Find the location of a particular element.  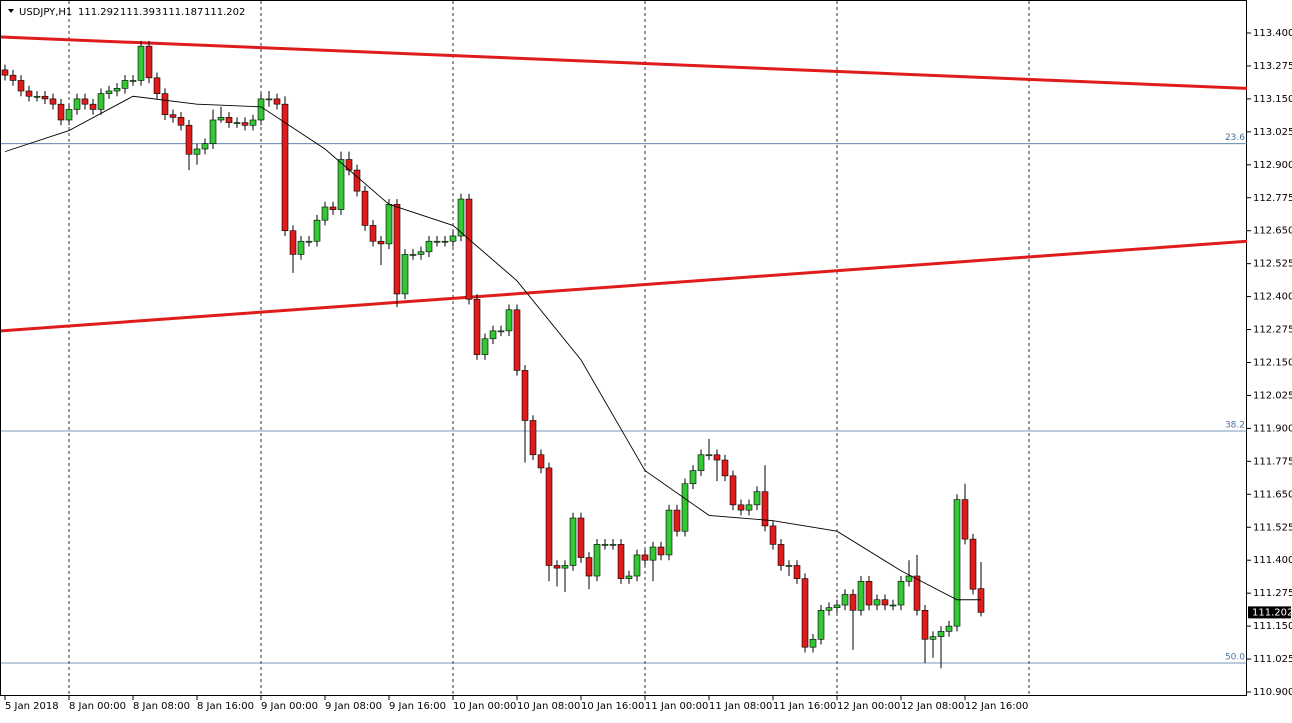

x-tick-label: 12 Jan 00:00 is located at coordinates (868, 706).